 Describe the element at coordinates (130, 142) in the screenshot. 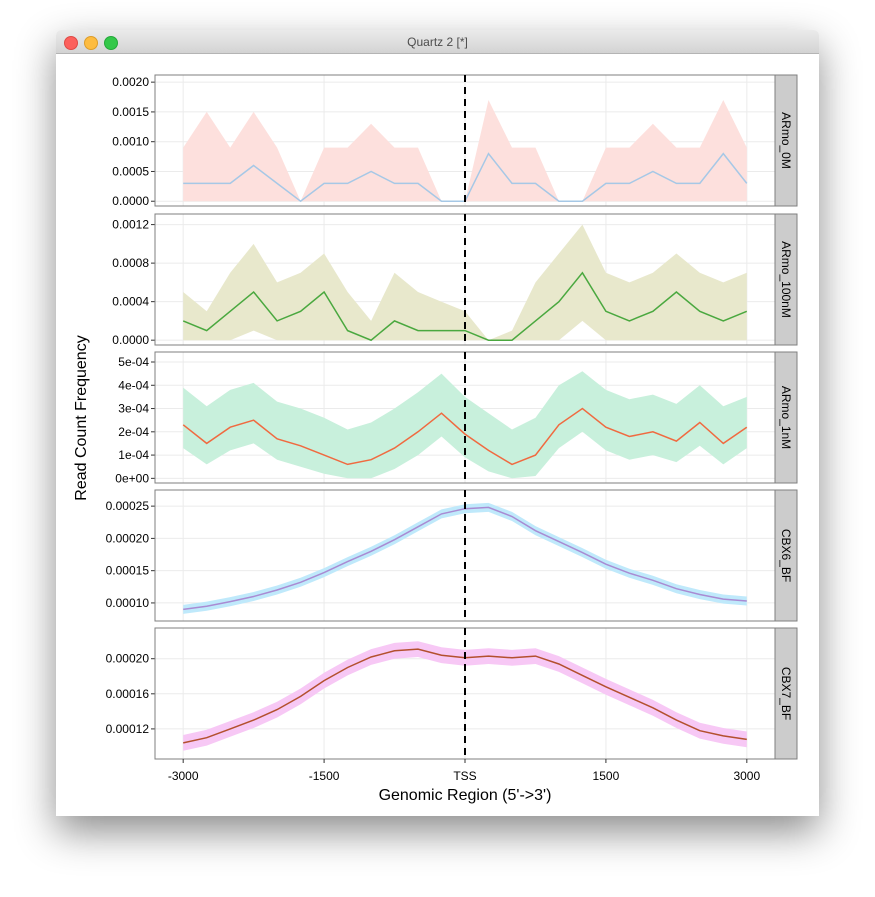

I see `y-tick-label: 0.0010` at that location.